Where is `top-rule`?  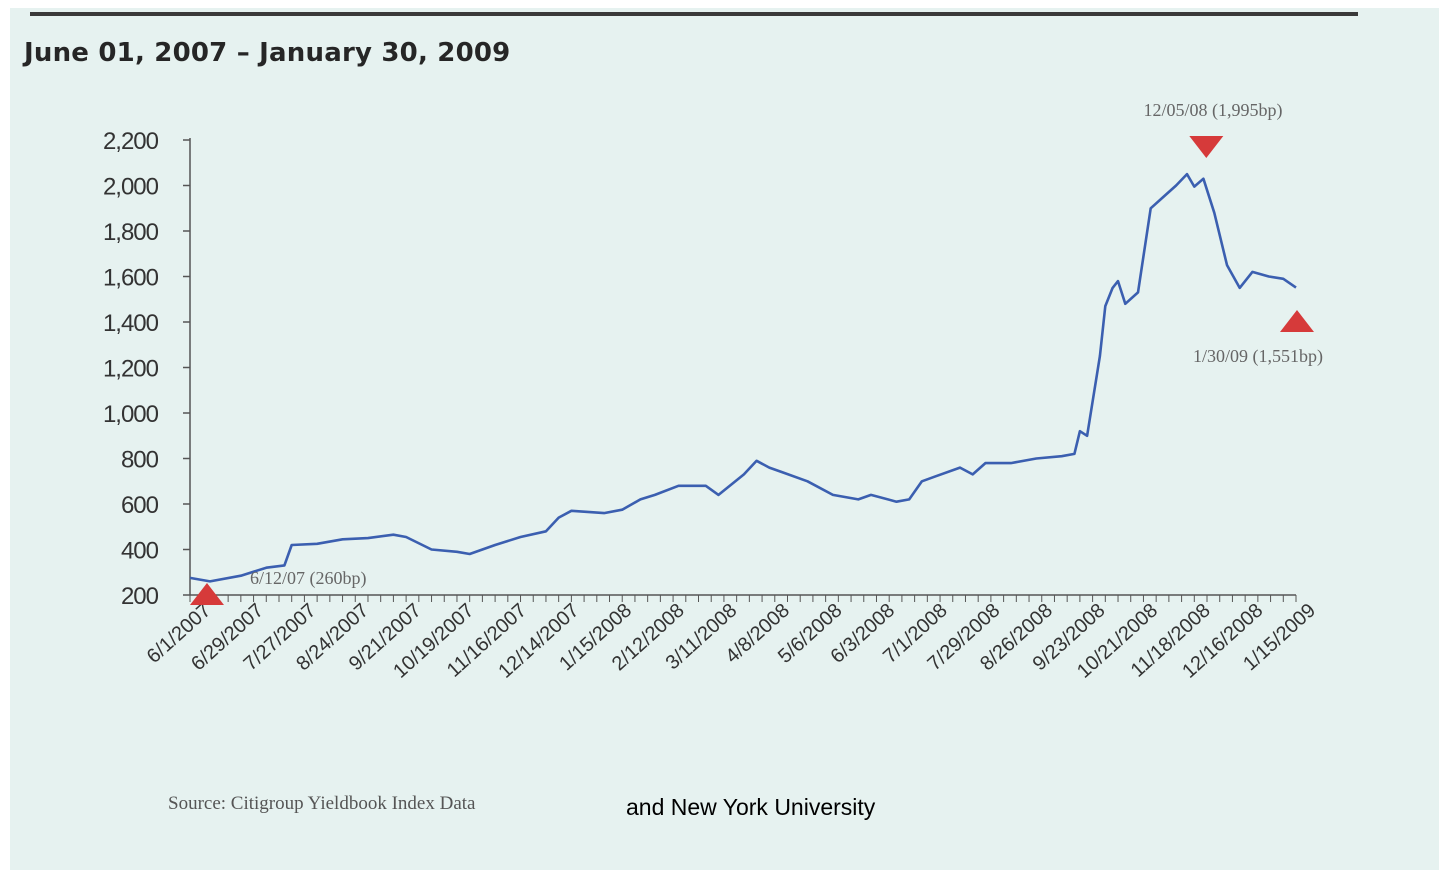 top-rule is located at coordinates (694, 14).